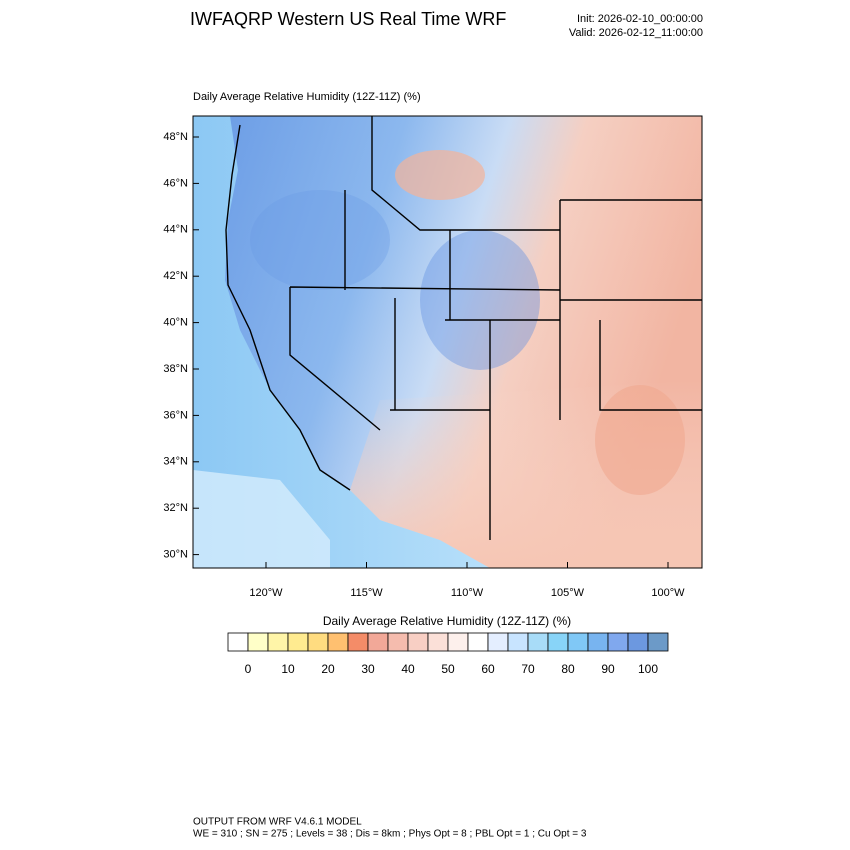 This screenshot has height=850, width=850. What do you see at coordinates (640, 19) in the screenshot?
I see `init-time: Init: 2026-02-10_00:00:00` at bounding box center [640, 19].